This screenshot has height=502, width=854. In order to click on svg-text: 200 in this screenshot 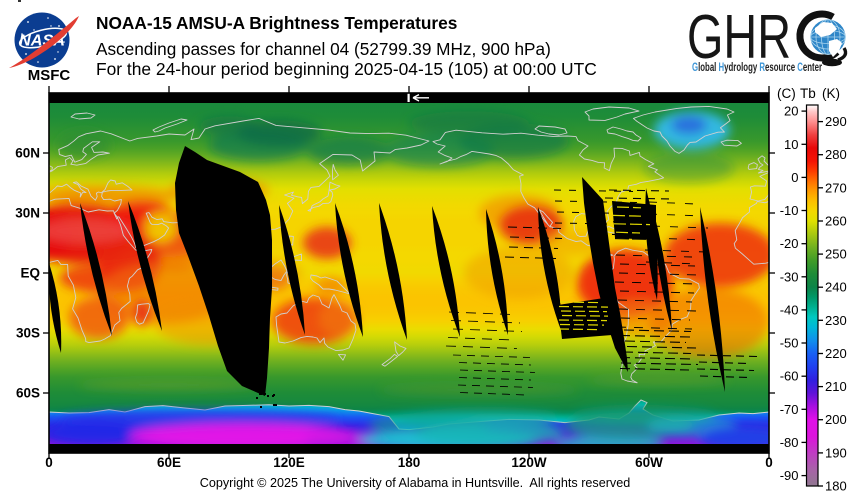, I will do `click(836, 419)`.